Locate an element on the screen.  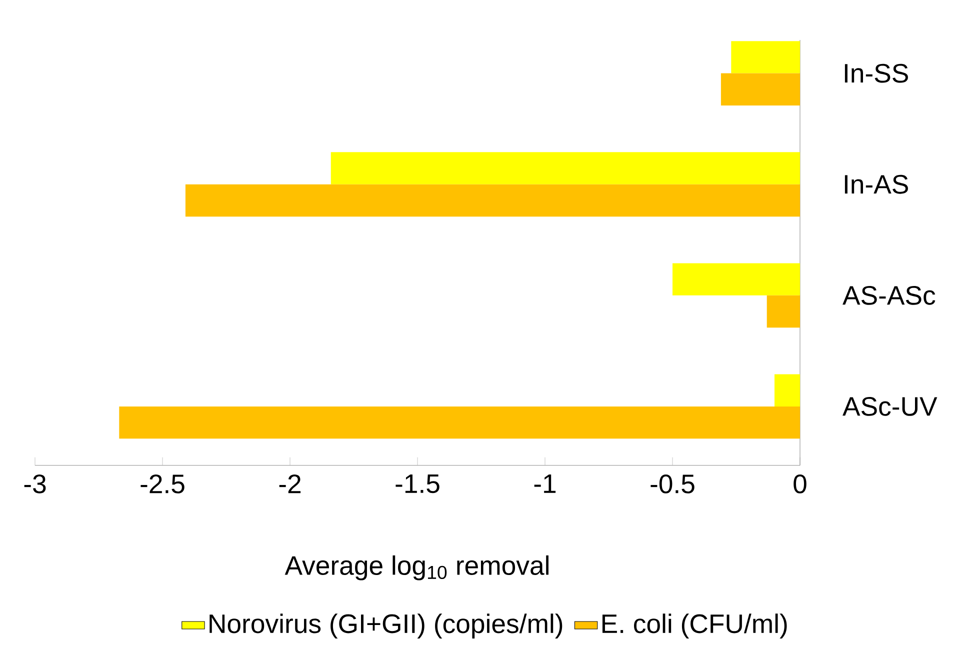
x-tick-label: -1 is located at coordinates (545, 484).